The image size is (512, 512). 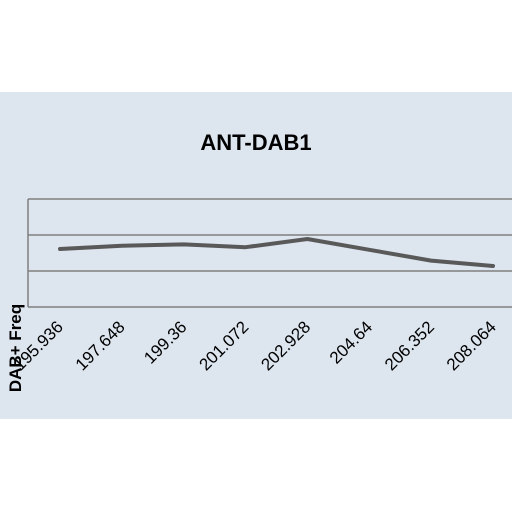 I want to click on series-line, so click(x=276, y=252).